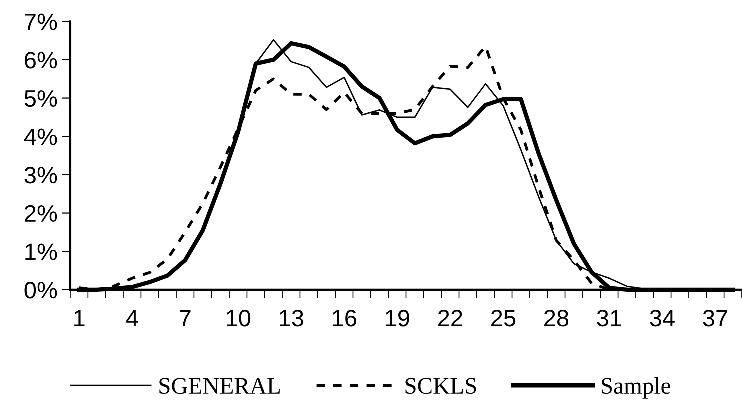 Image resolution: width=742 pixels, height=416 pixels. Describe the element at coordinates (662, 318) in the screenshot. I see `x-tick-label: 34` at that location.